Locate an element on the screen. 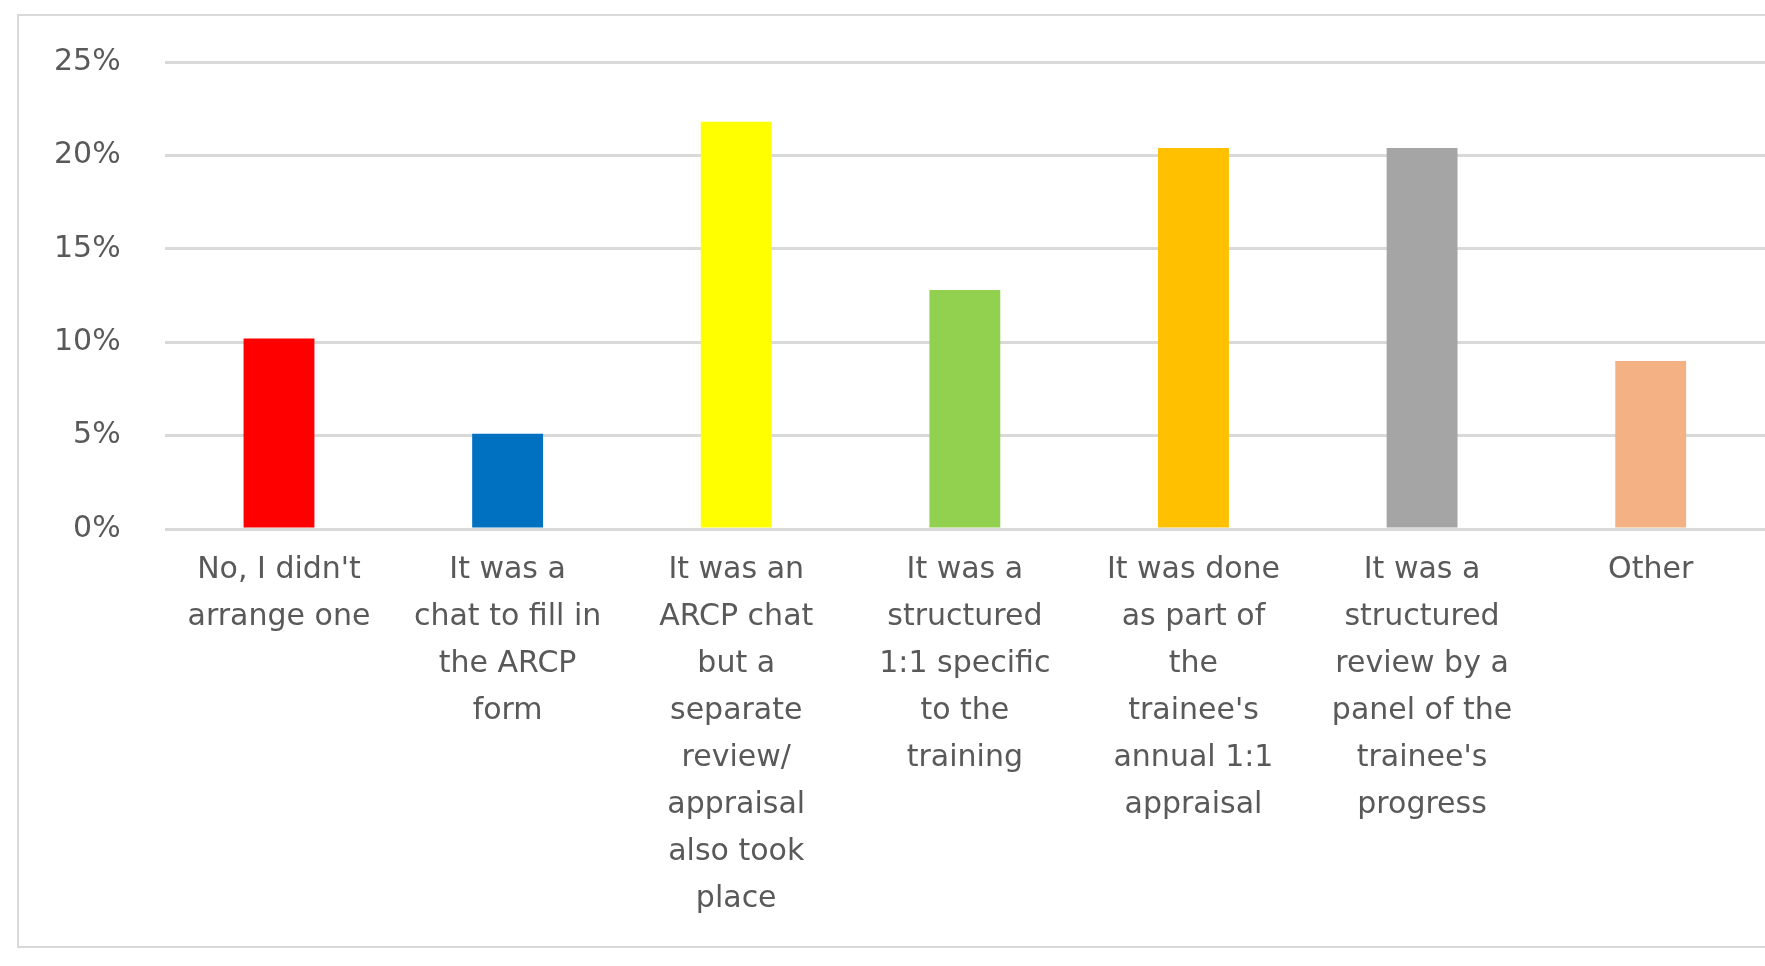 The image size is (1765, 966). y-tick-label: 15% is located at coordinates (87, 246).